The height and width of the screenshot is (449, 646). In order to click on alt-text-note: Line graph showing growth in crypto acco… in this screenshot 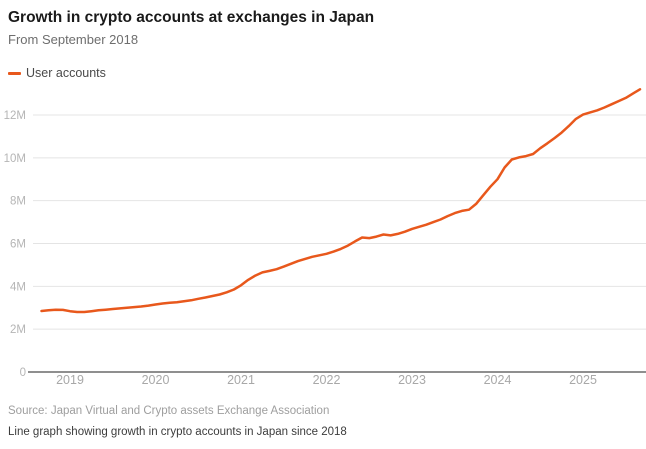, I will do `click(177, 432)`.